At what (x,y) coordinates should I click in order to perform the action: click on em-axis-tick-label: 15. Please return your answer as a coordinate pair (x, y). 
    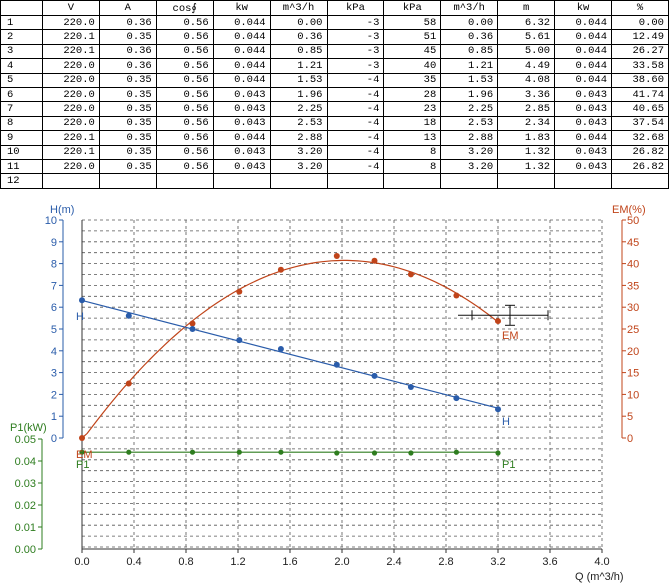
    Looking at the image, I should click on (633, 374).